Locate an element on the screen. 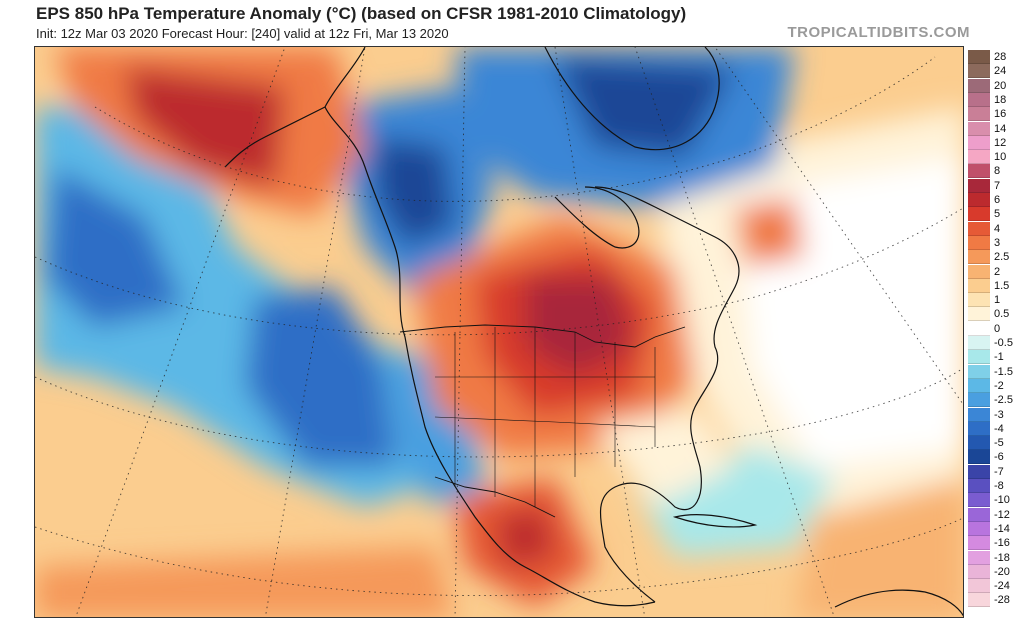 Image resolution: width=1024 pixels, height=638 pixels. colorbar-label: -20 is located at coordinates (1002, 571).